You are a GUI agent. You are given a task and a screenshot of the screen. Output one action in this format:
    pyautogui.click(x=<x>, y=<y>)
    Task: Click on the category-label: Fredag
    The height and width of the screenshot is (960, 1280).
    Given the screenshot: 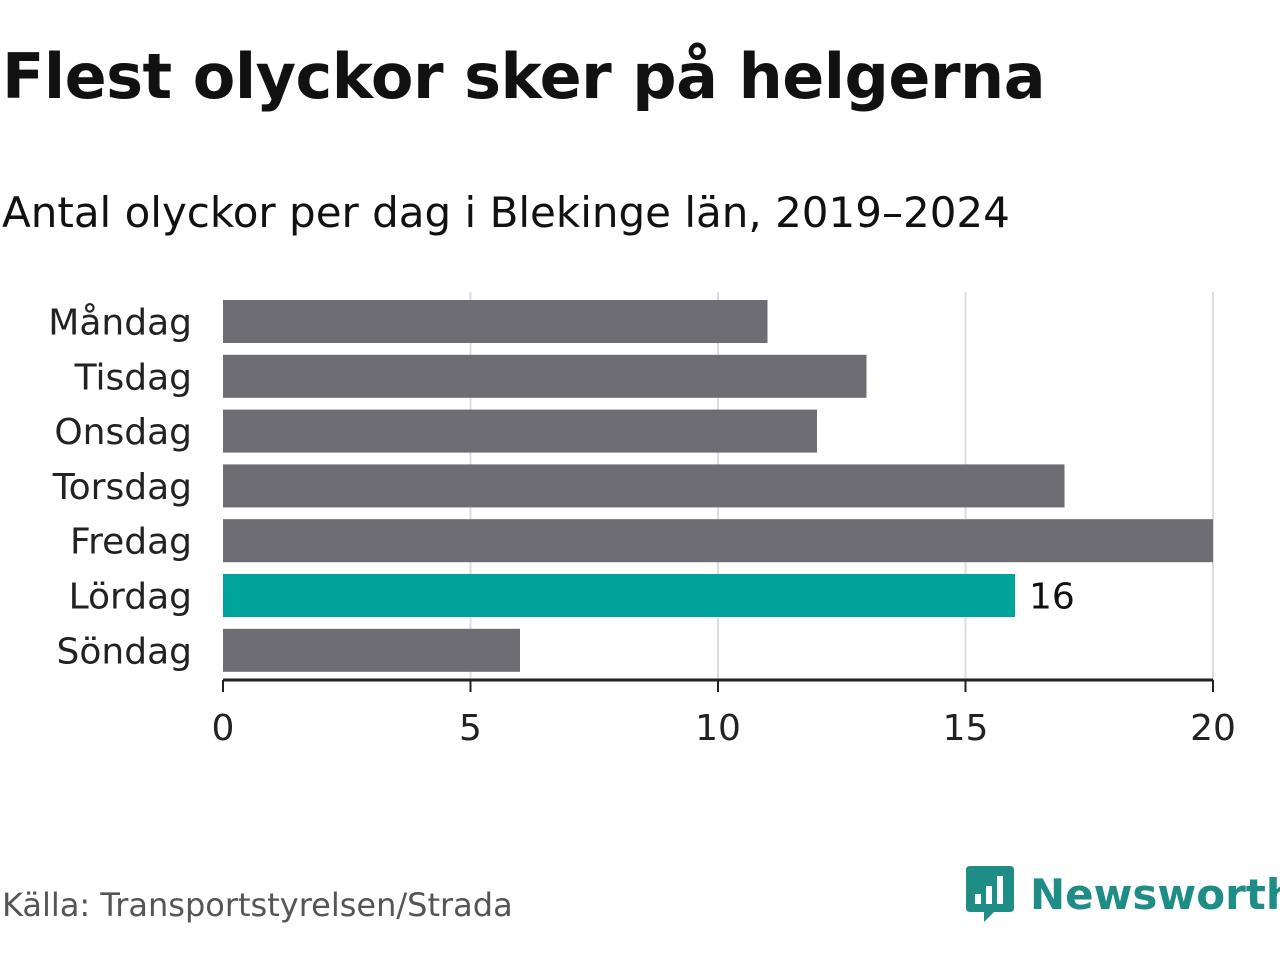 What is the action you would take?
    pyautogui.click(x=131, y=542)
    